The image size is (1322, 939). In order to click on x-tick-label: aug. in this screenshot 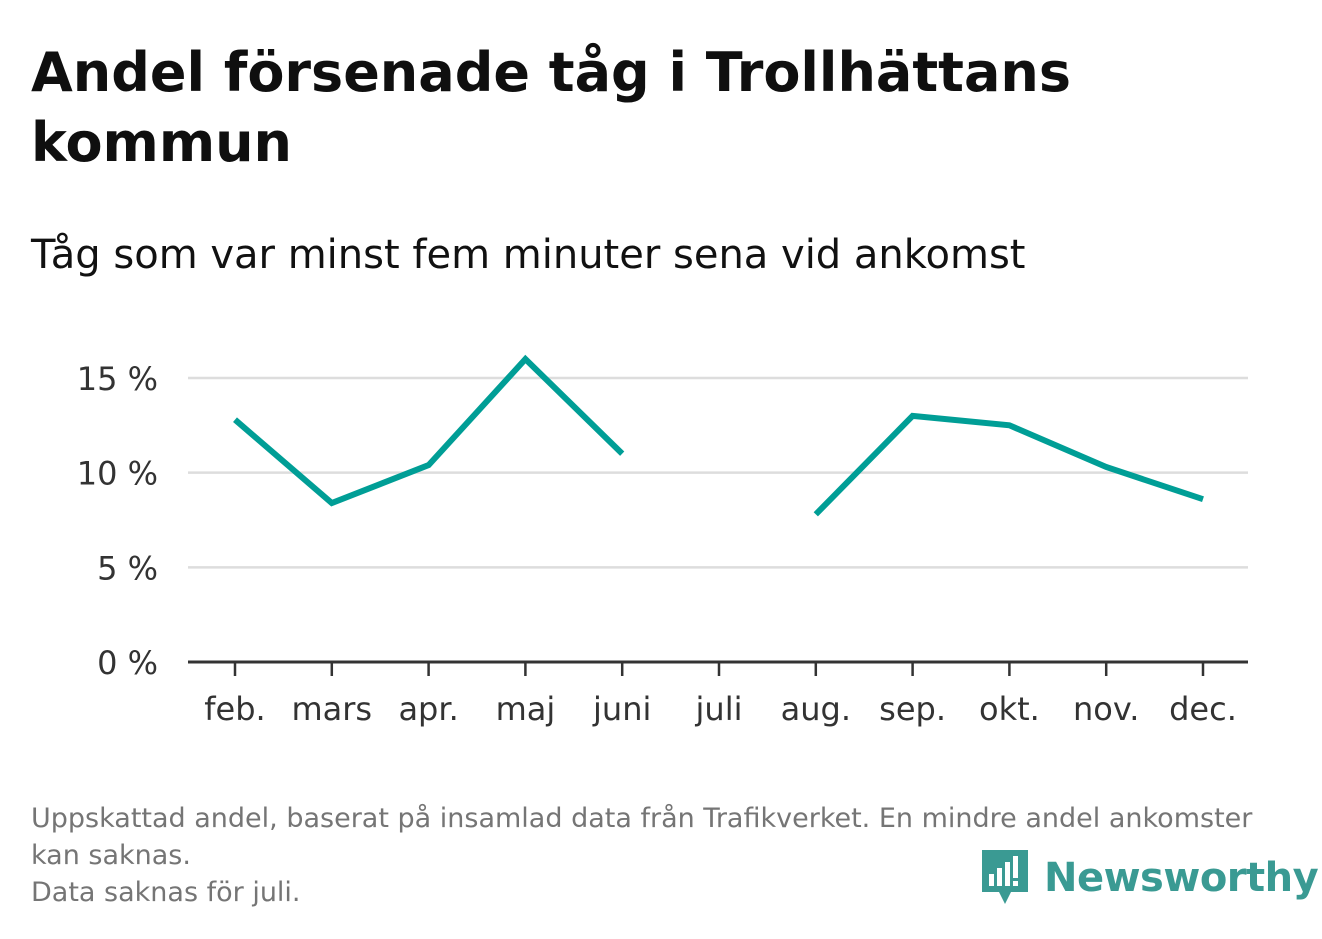, I will do `click(816, 709)`.